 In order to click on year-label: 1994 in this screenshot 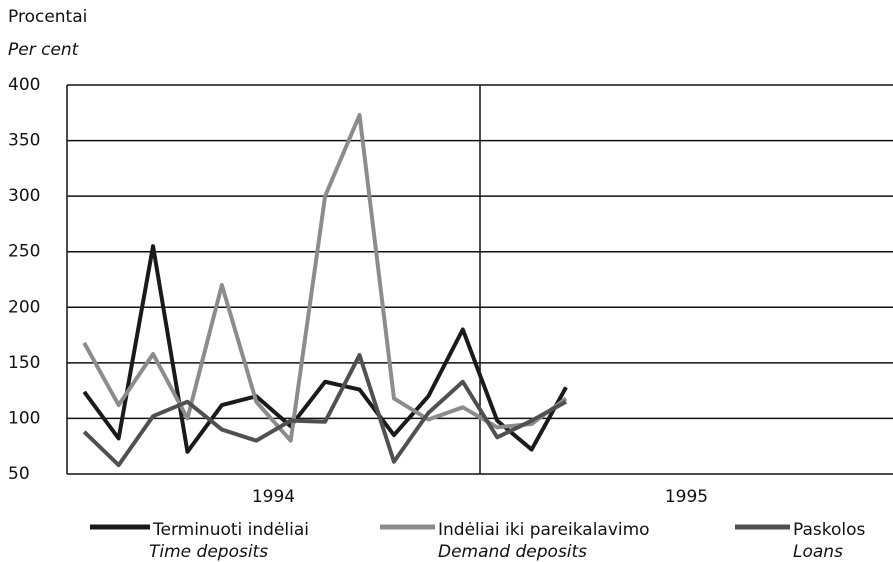, I will do `click(273, 497)`.